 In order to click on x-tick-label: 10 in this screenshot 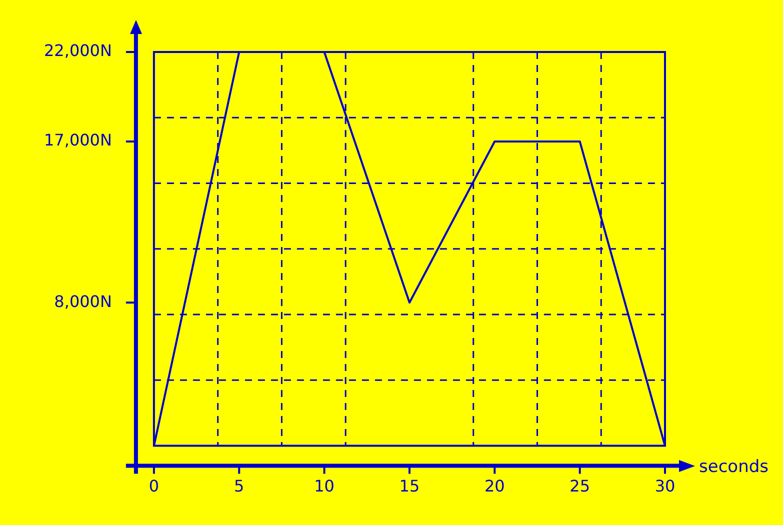, I will do `click(324, 486)`.